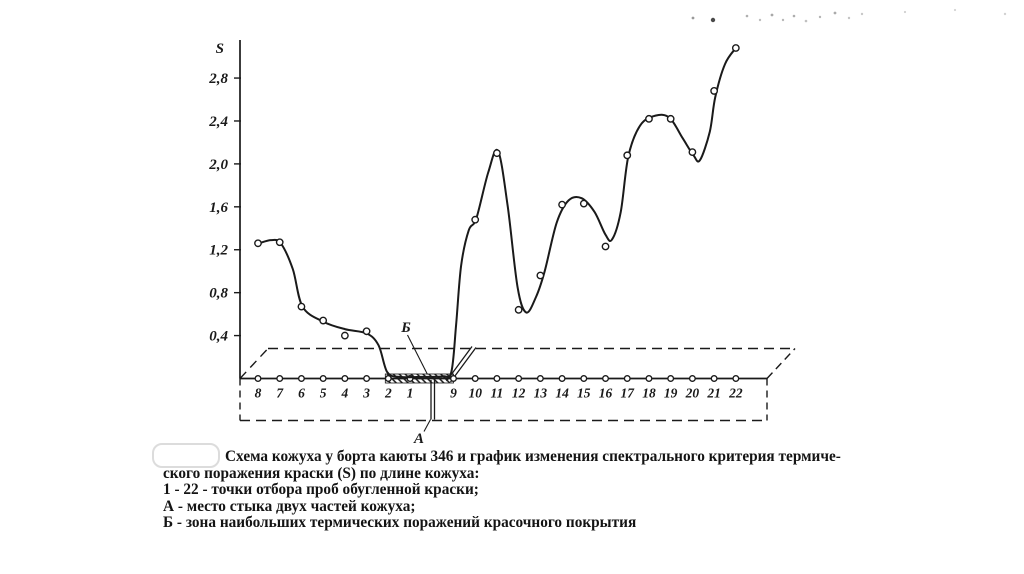 The width and height of the screenshot is (1024, 574). What do you see at coordinates (541, 393) in the screenshot?
I see `x-point-label: 13` at bounding box center [541, 393].